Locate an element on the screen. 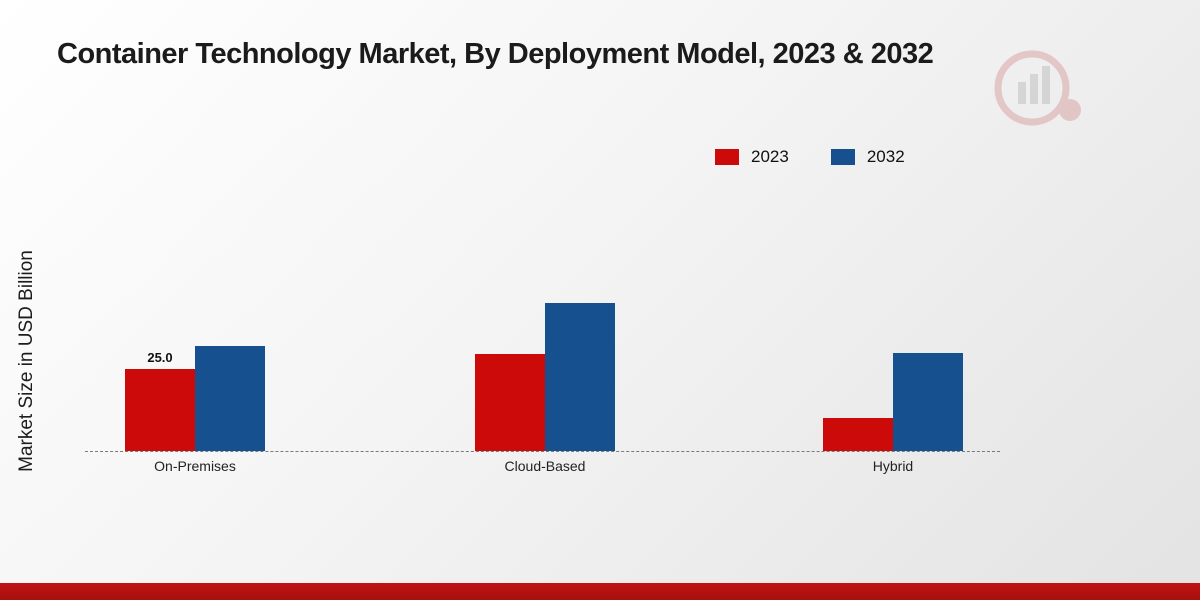 This screenshot has width=1200, height=600. bar-2023-on-premises is located at coordinates (160, 410).